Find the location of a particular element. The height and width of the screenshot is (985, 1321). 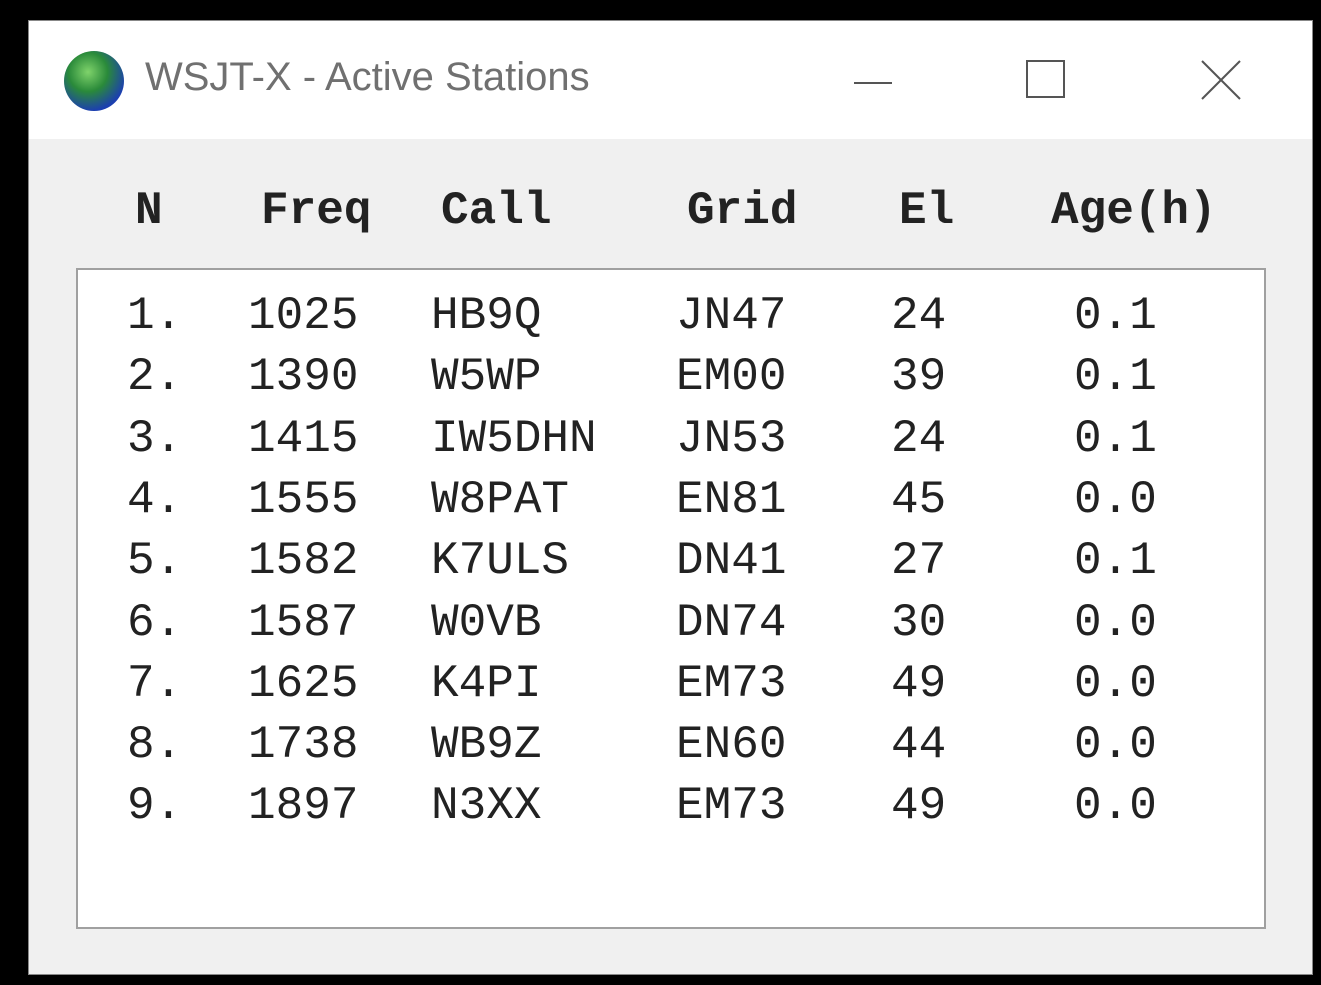

cell: 1738 is located at coordinates (303, 745).